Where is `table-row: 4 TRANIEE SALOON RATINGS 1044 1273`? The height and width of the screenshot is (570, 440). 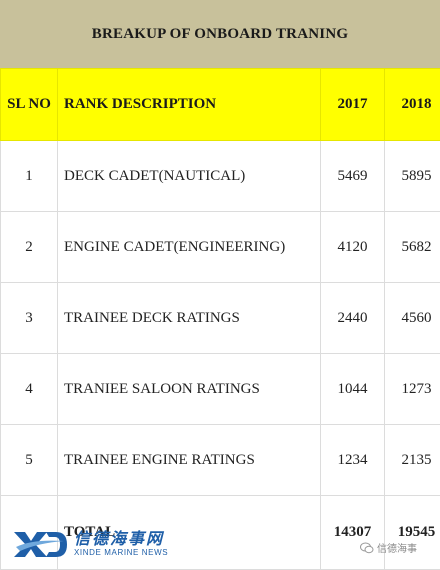 table-row: 4 TRANIEE SALOON RATINGS 1044 1273 is located at coordinates (220, 389).